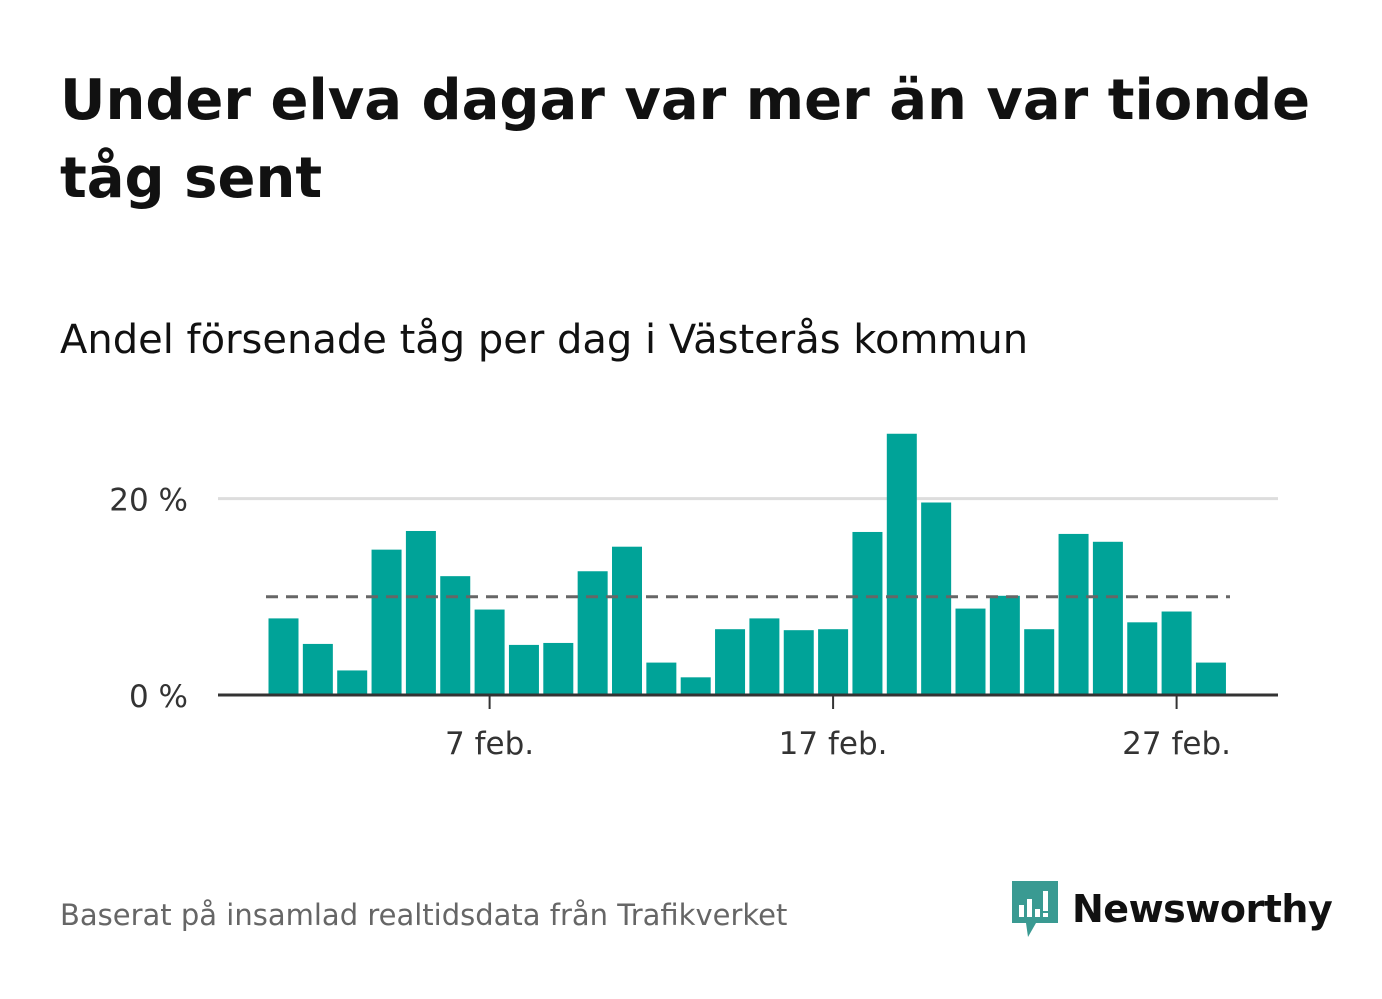  I want to click on x-ticks: 7 feb. 17 feb. 27 feb., so click(838, 728).